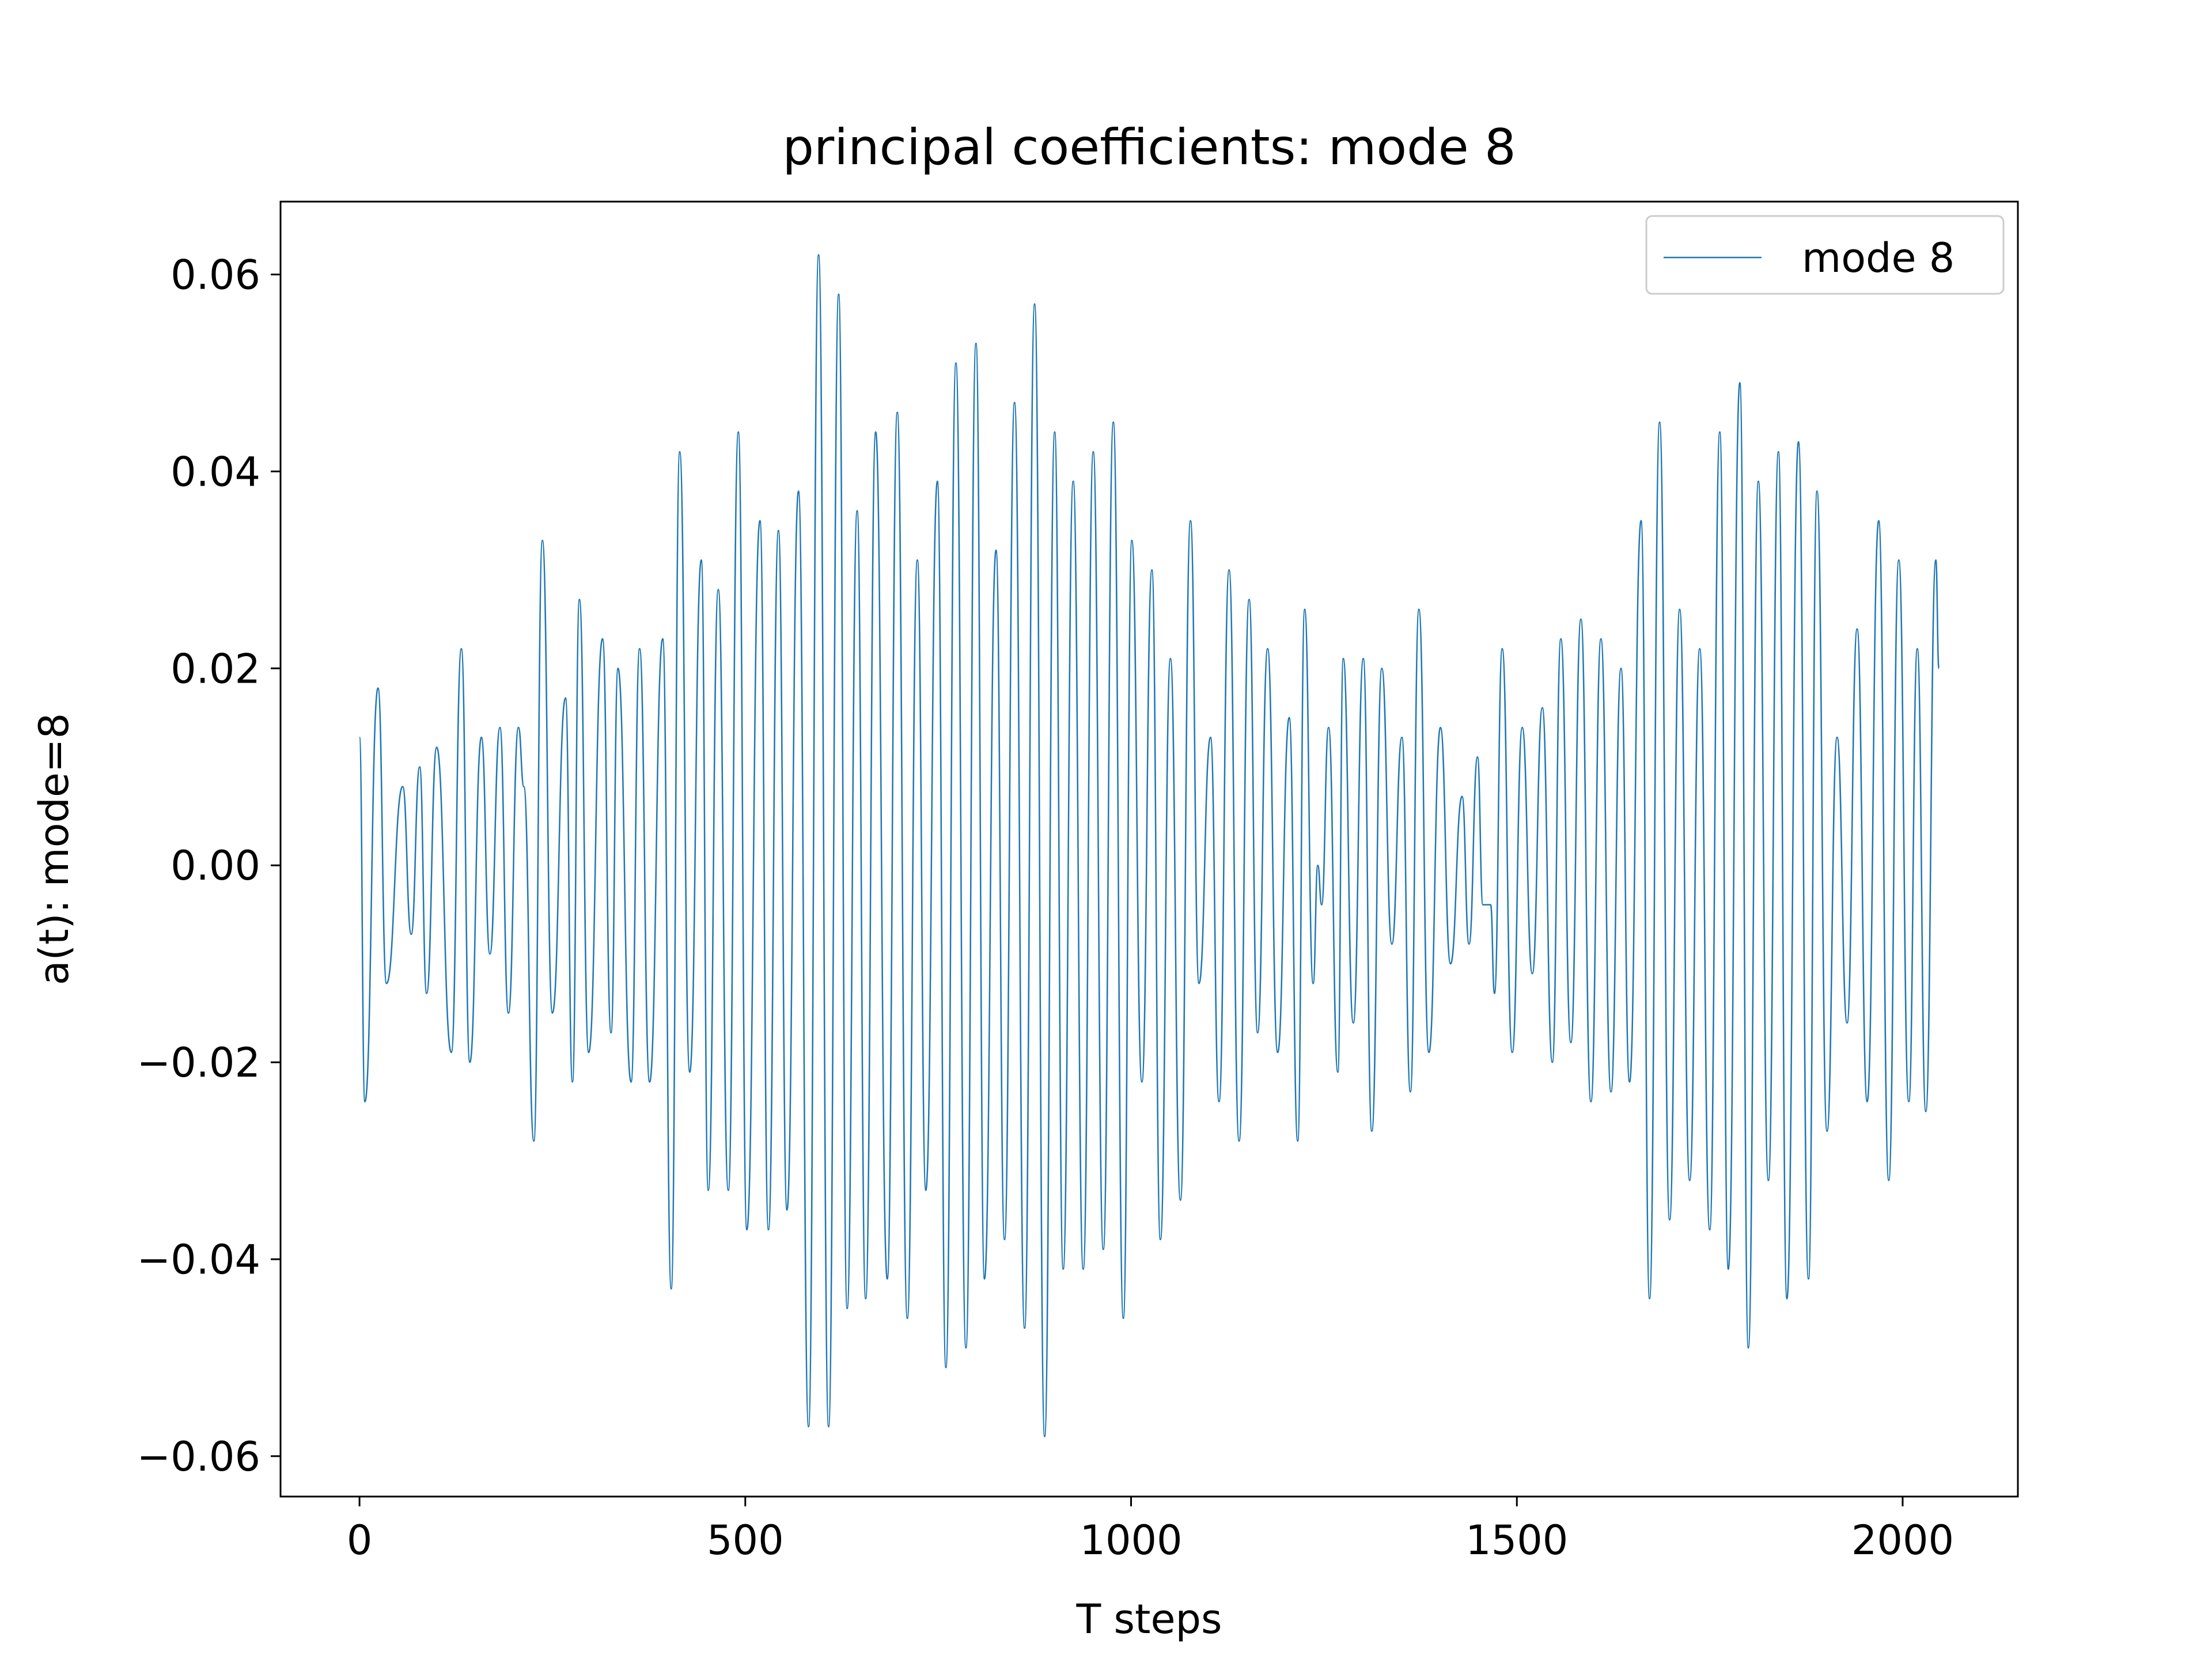  What do you see at coordinates (215, 275) in the screenshot?
I see `y-tick-label: 0.06` at bounding box center [215, 275].